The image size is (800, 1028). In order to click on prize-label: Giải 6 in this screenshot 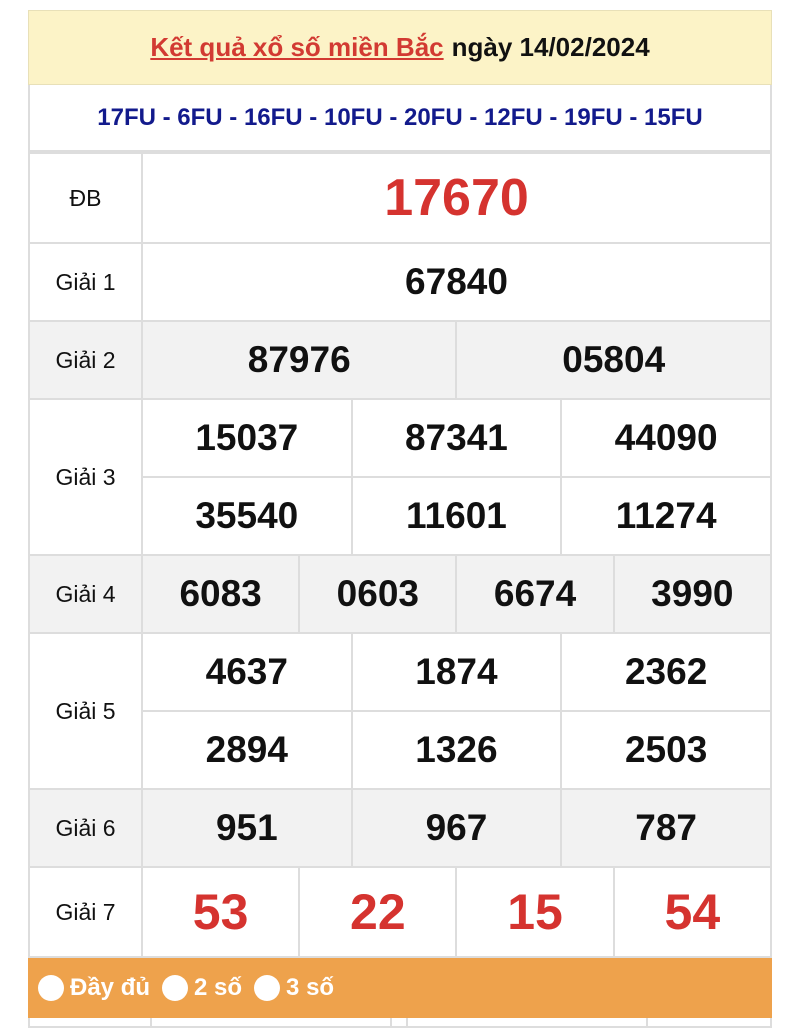, I will do `click(85, 828)`.